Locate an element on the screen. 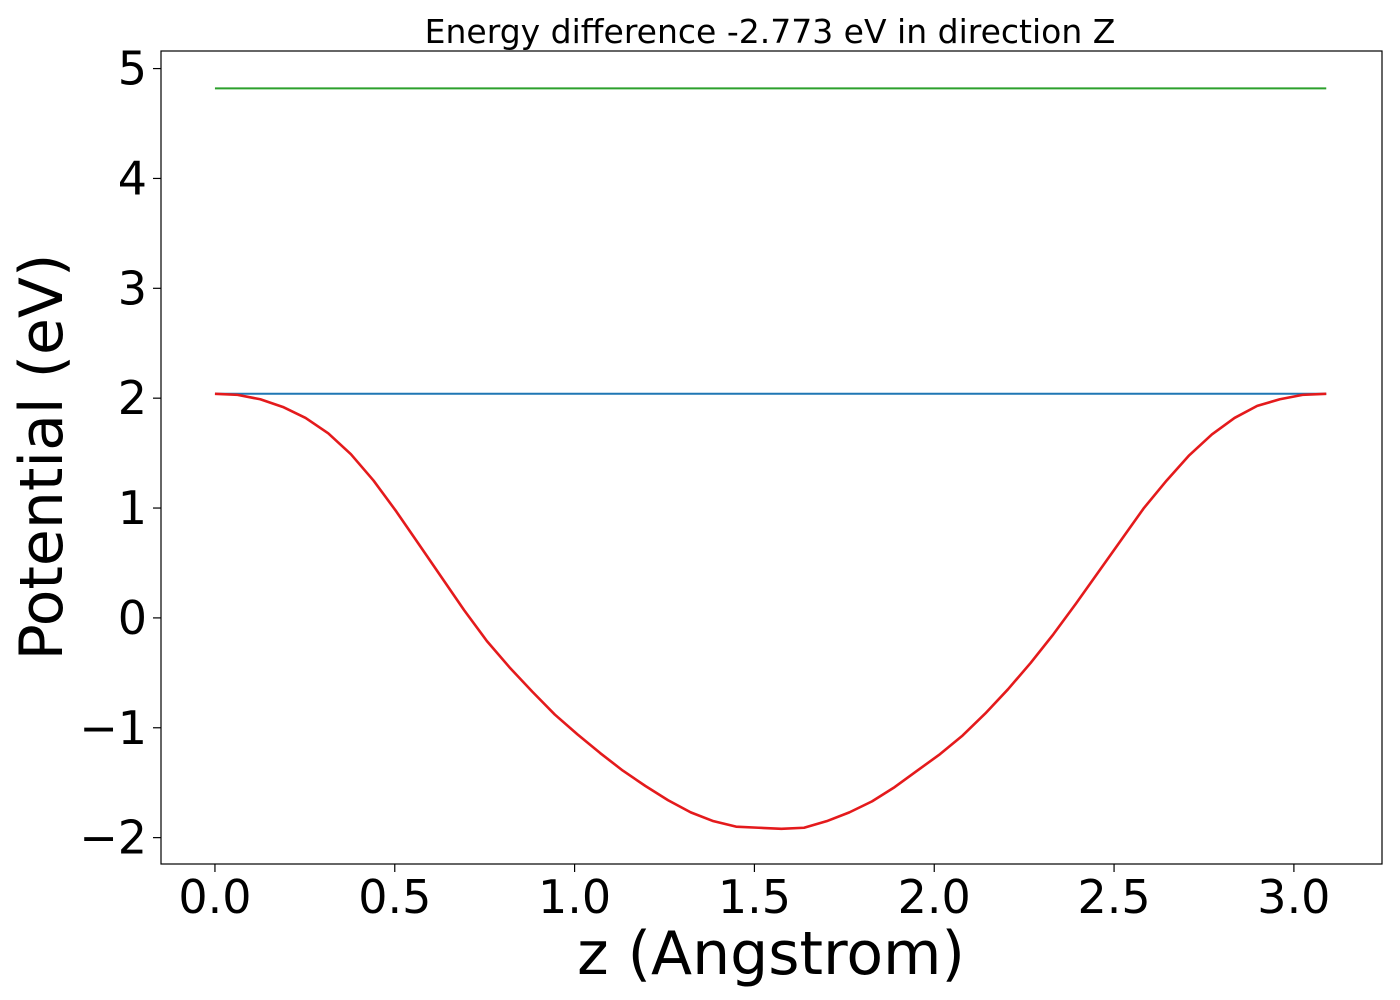  y-tick-label: 4 is located at coordinates (132, 178).